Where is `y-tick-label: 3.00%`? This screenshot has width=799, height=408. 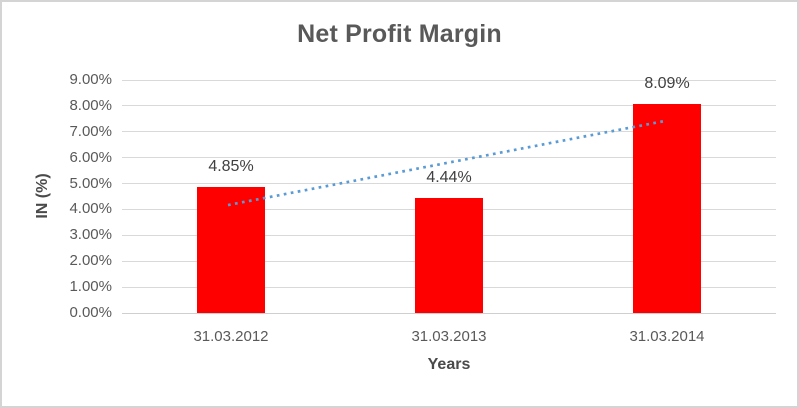
y-tick-label: 3.00% is located at coordinates (90, 235).